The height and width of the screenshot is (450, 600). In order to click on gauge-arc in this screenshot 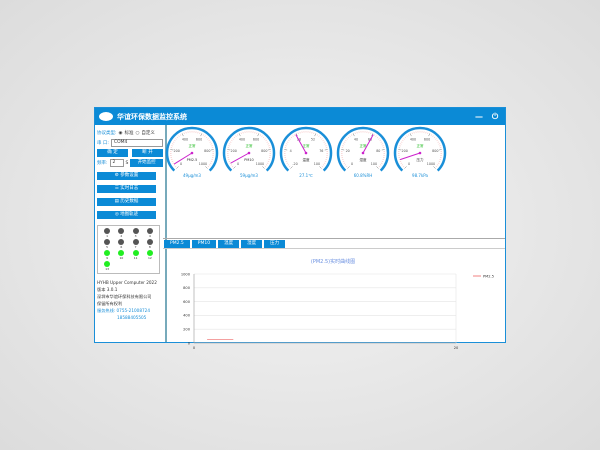, I will do `click(363, 149)`.